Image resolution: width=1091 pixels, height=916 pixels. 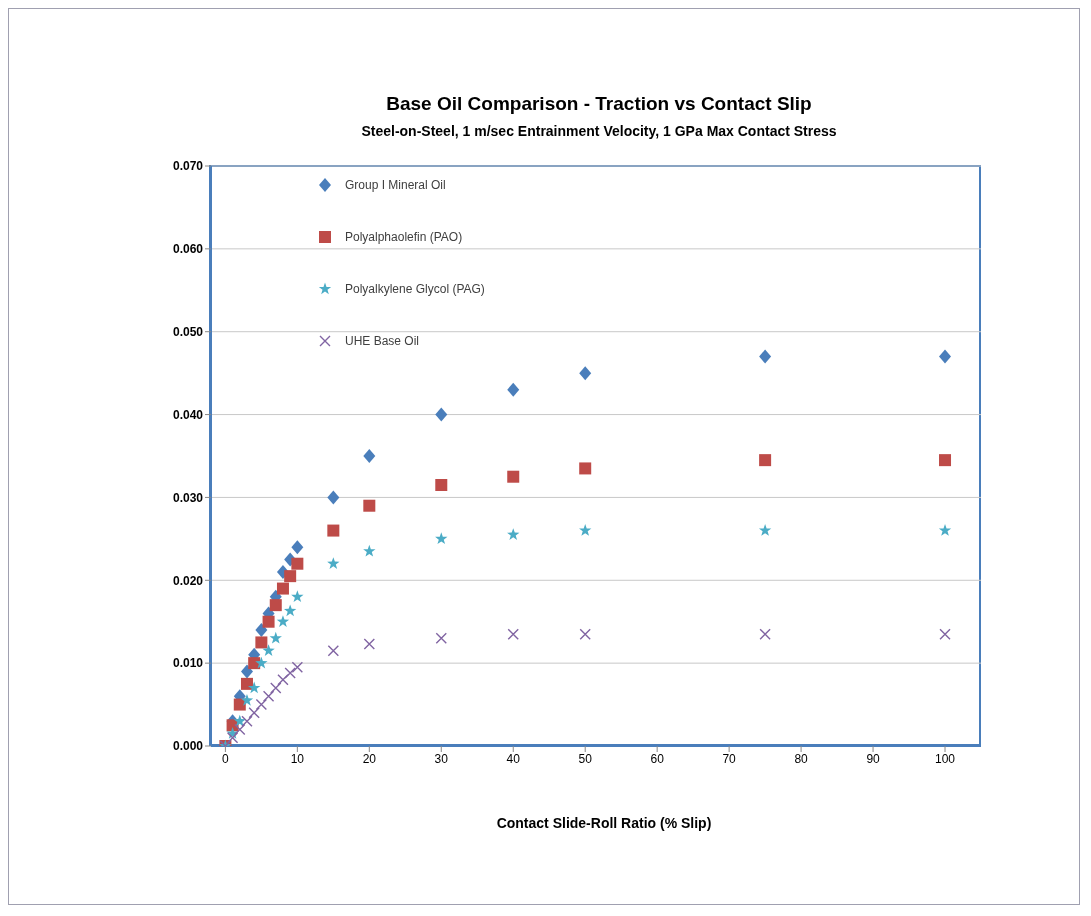 I want to click on y-tick-label: 0.060, so click(x=188, y=249).